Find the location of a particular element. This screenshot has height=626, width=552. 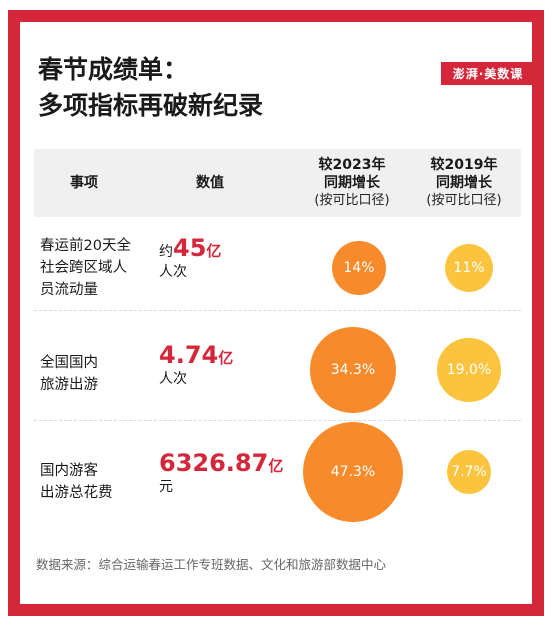

row-3-item-line2: 出游总花费 is located at coordinates (76, 493).